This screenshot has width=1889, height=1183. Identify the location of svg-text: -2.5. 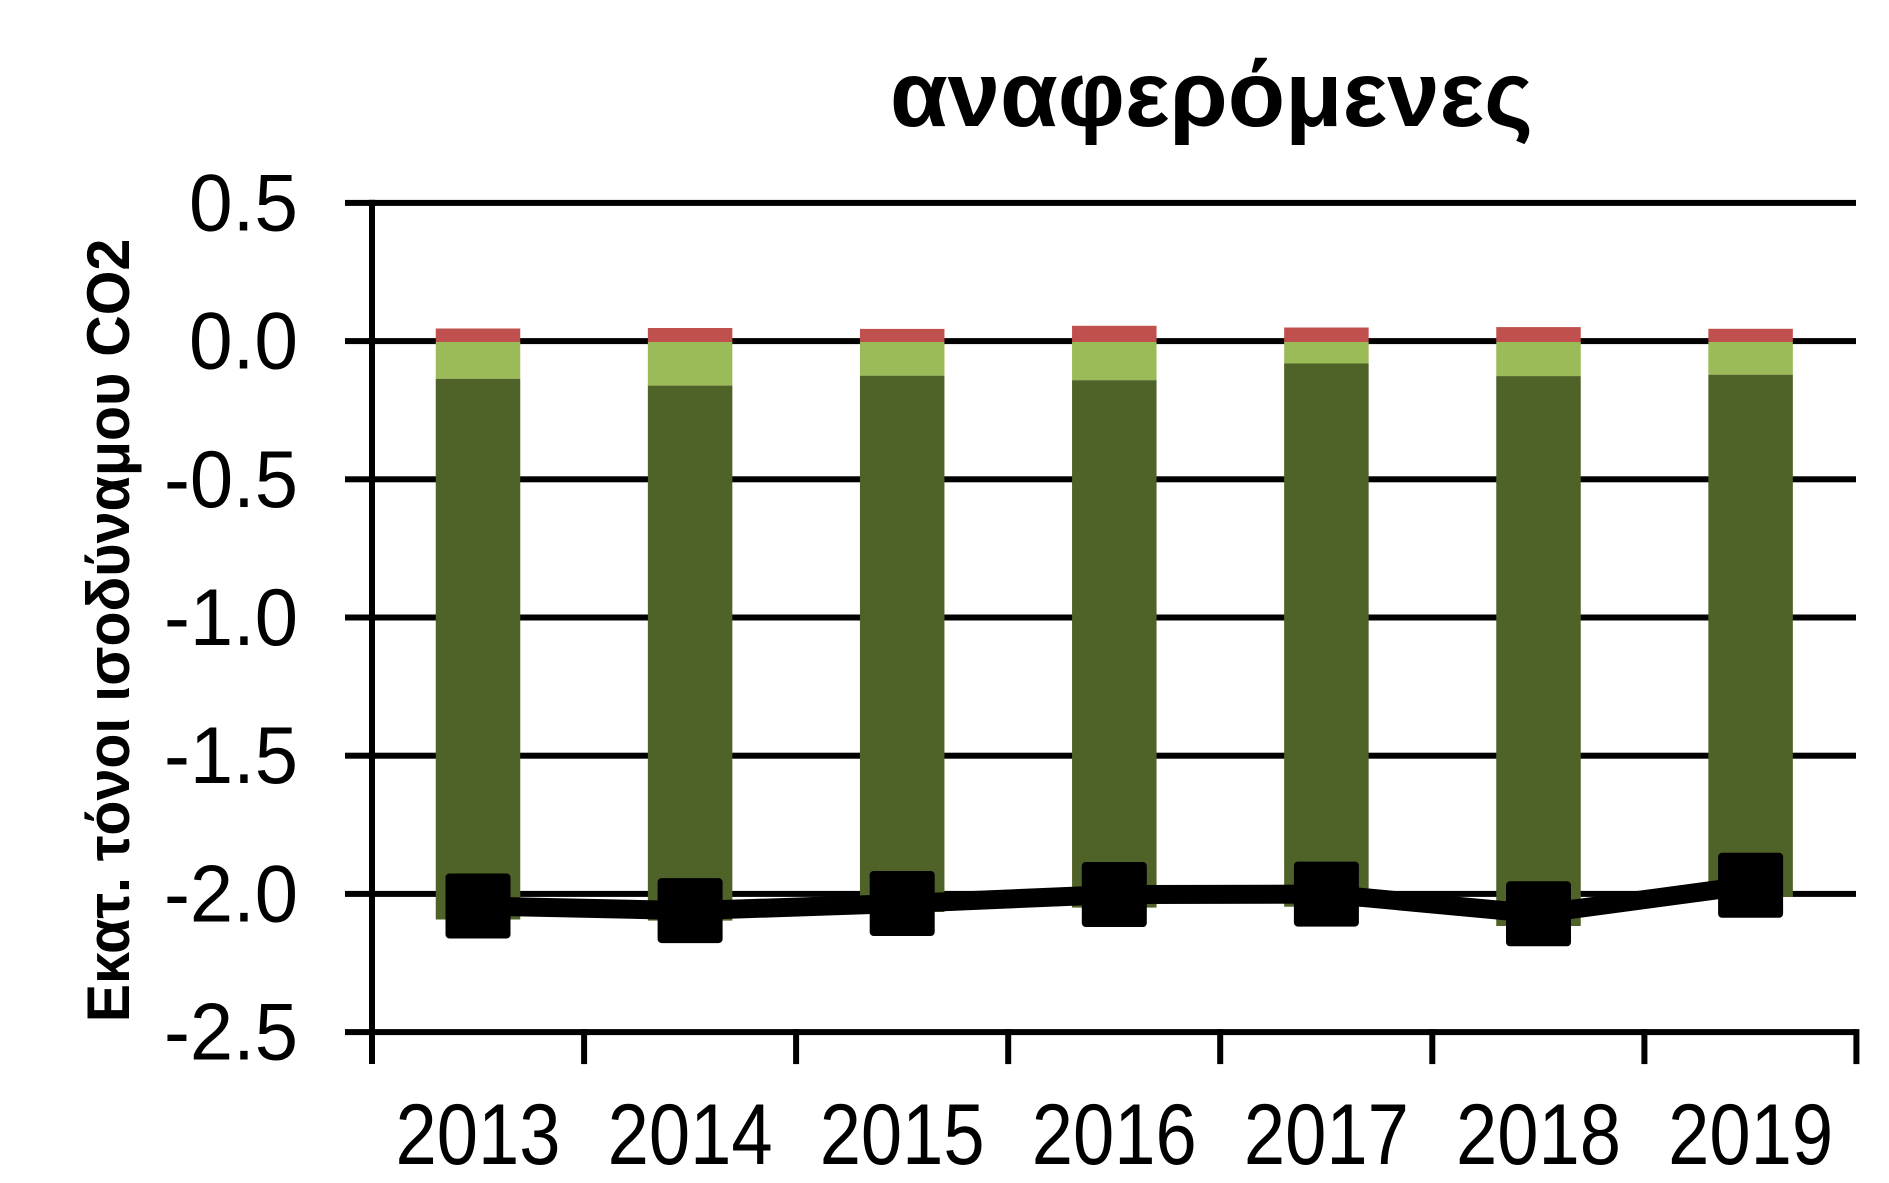
(231, 1033).